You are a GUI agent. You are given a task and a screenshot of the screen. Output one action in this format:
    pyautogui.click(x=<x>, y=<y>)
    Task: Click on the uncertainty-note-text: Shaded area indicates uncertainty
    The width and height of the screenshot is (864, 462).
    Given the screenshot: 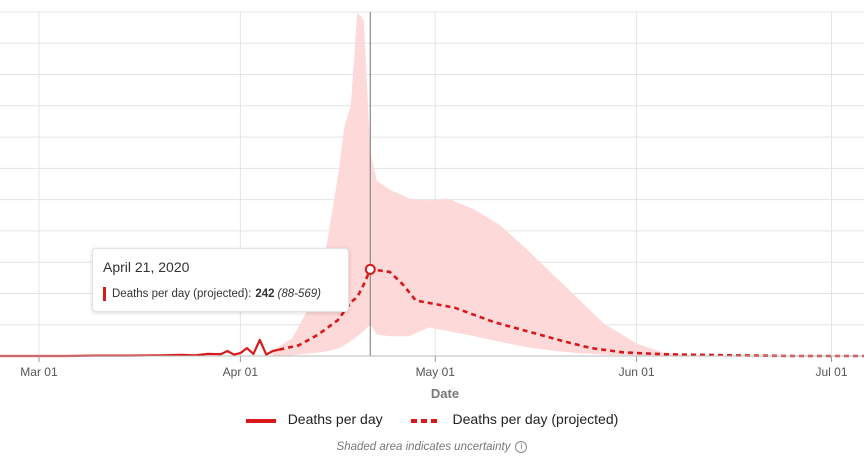 What is the action you would take?
    pyautogui.click(x=423, y=447)
    